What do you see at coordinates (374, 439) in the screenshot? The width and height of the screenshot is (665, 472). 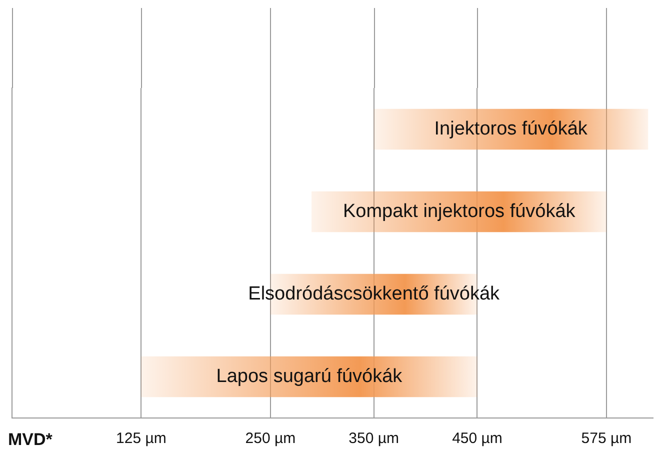 I see `x-tick-label: 350 µm` at bounding box center [374, 439].